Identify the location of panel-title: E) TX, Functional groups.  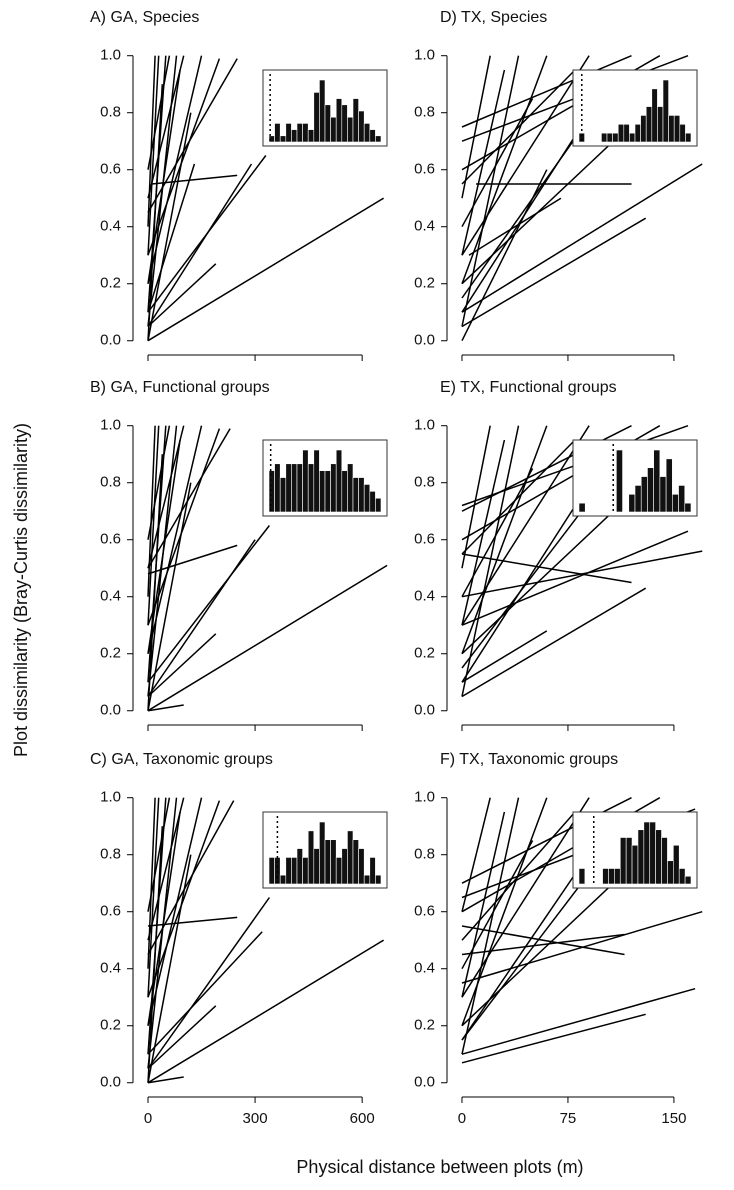
(528, 387).